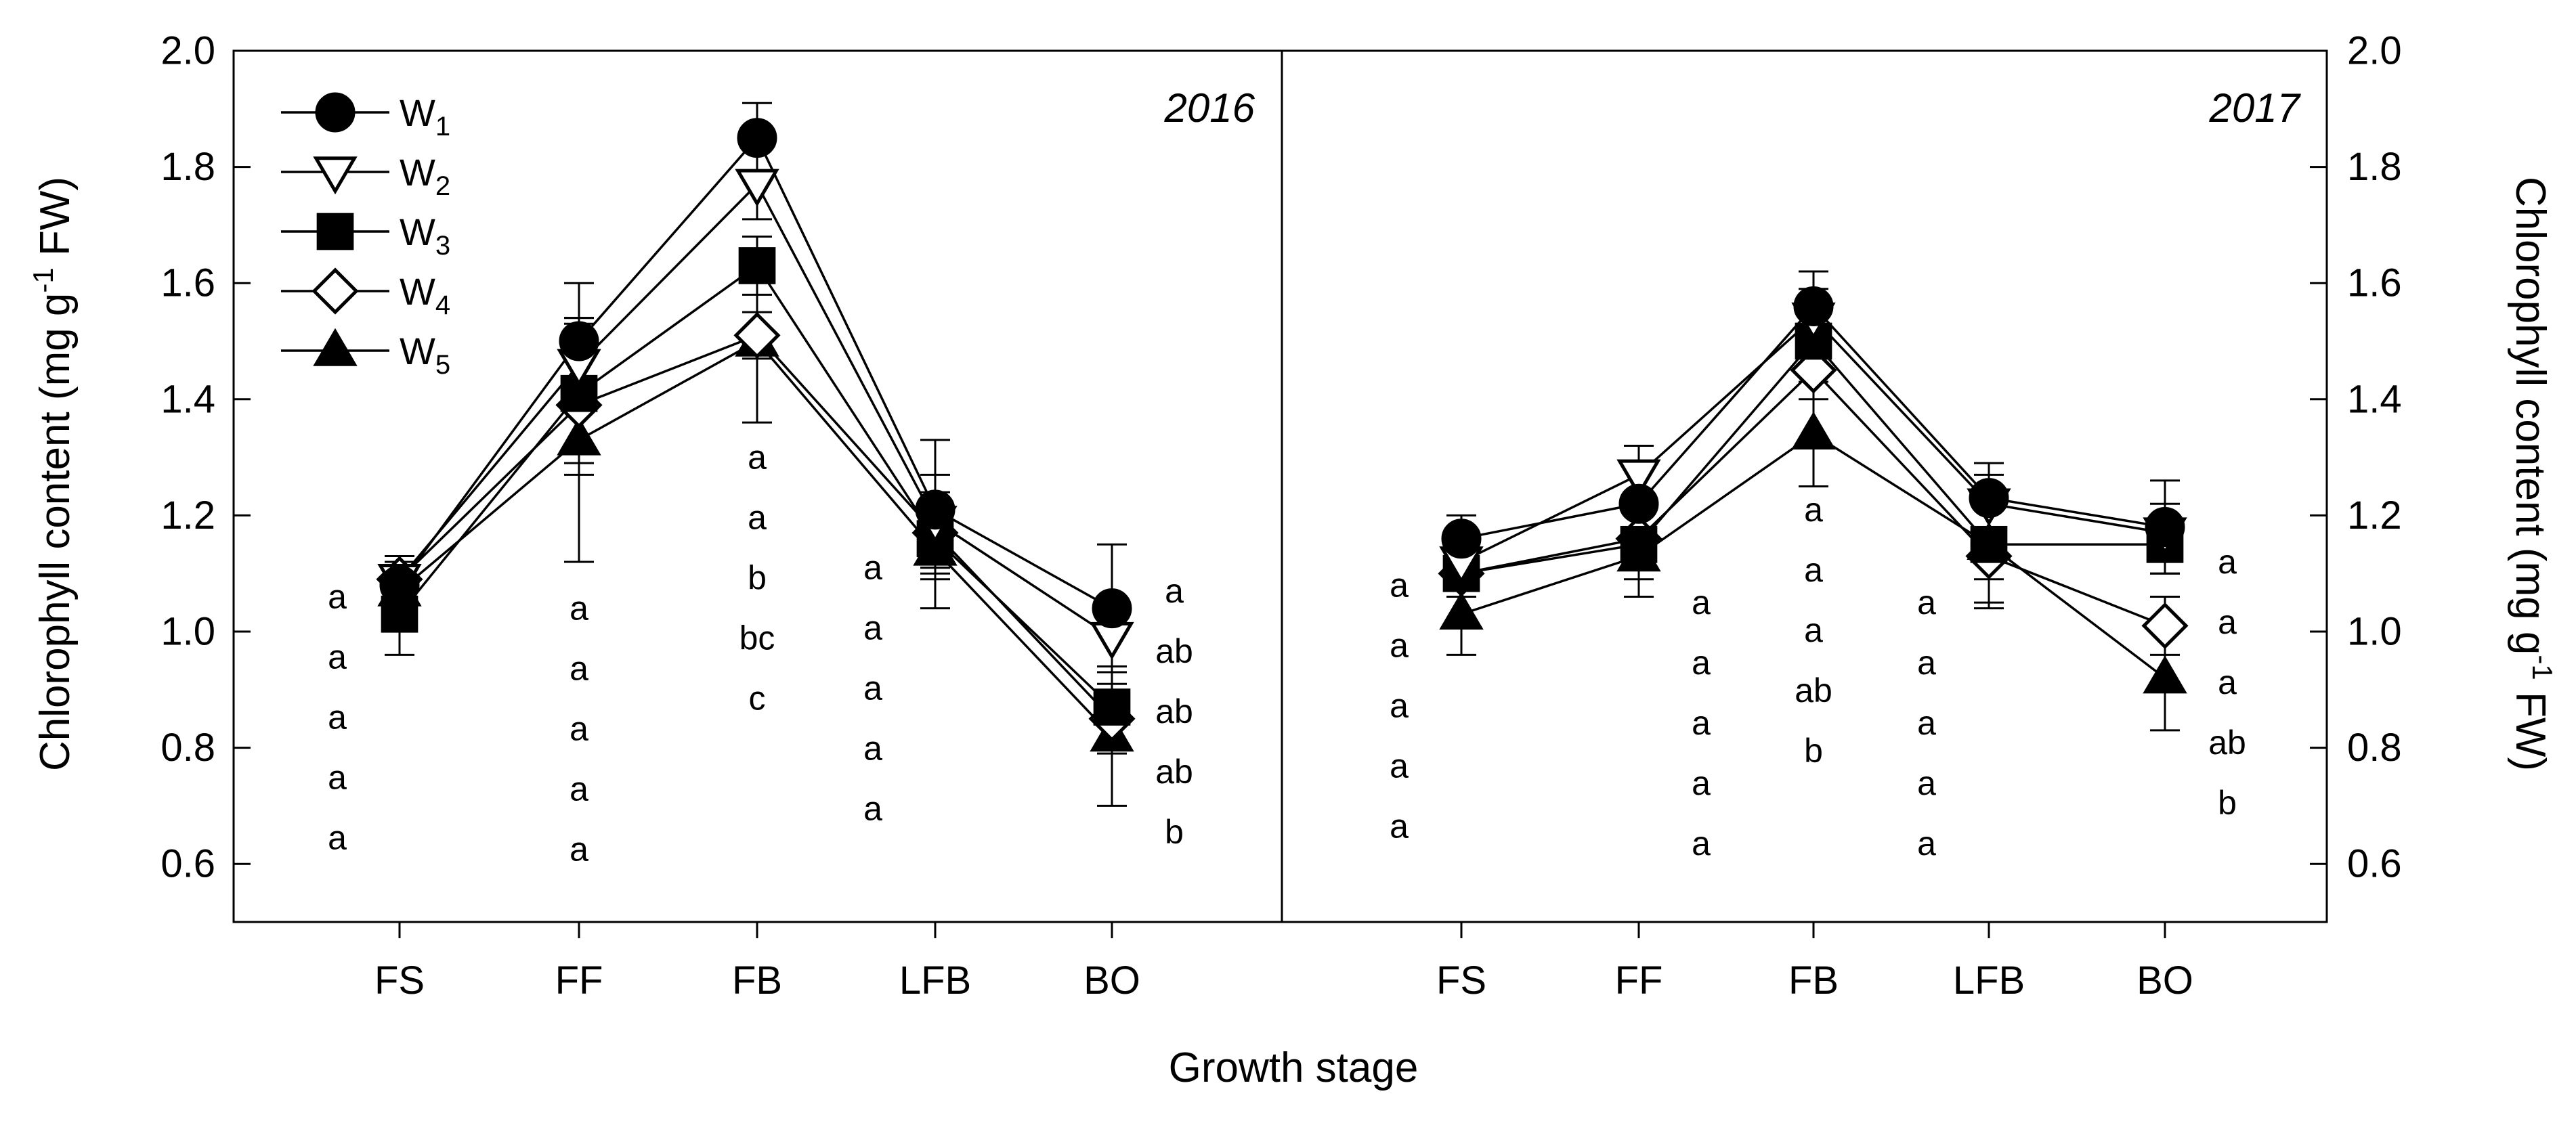  Describe the element at coordinates (2374, 748) in the screenshot. I see `right-y-tick-label: 0.8` at that location.